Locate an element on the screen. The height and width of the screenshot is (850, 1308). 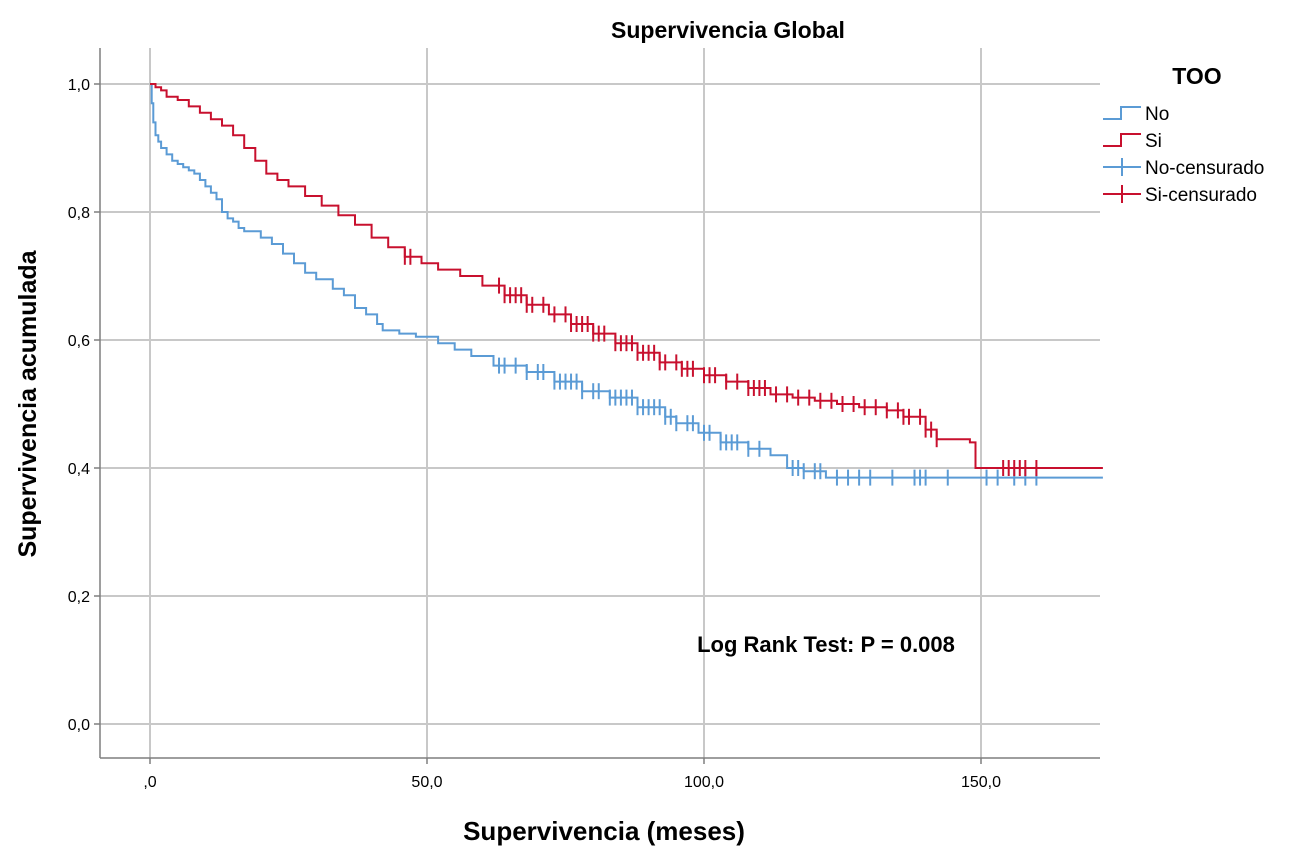
legend-label: Si is located at coordinates (1153, 141).